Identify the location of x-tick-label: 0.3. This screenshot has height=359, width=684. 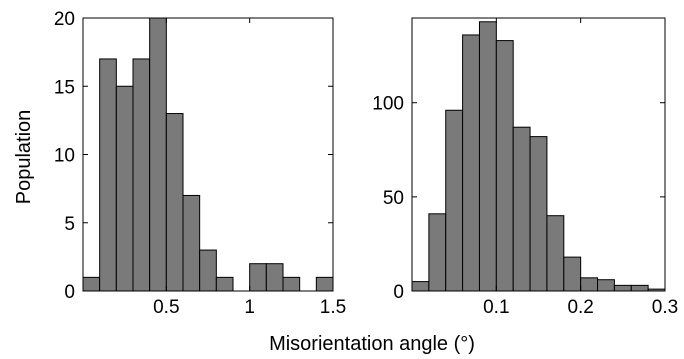
(665, 307).